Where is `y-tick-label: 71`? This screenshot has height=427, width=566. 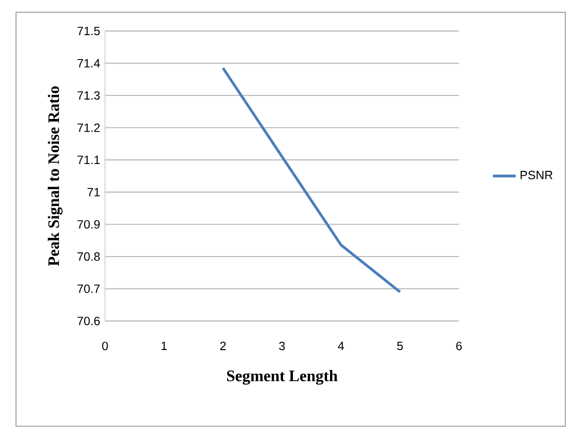 y-tick-label: 71 is located at coordinates (94, 192).